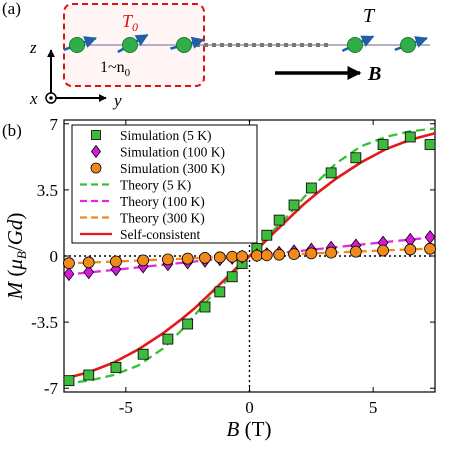 Image resolution: width=474 pixels, height=449 pixels. Describe the element at coordinates (44, 322) in the screenshot. I see `y-tick-label: -3.5` at that location.